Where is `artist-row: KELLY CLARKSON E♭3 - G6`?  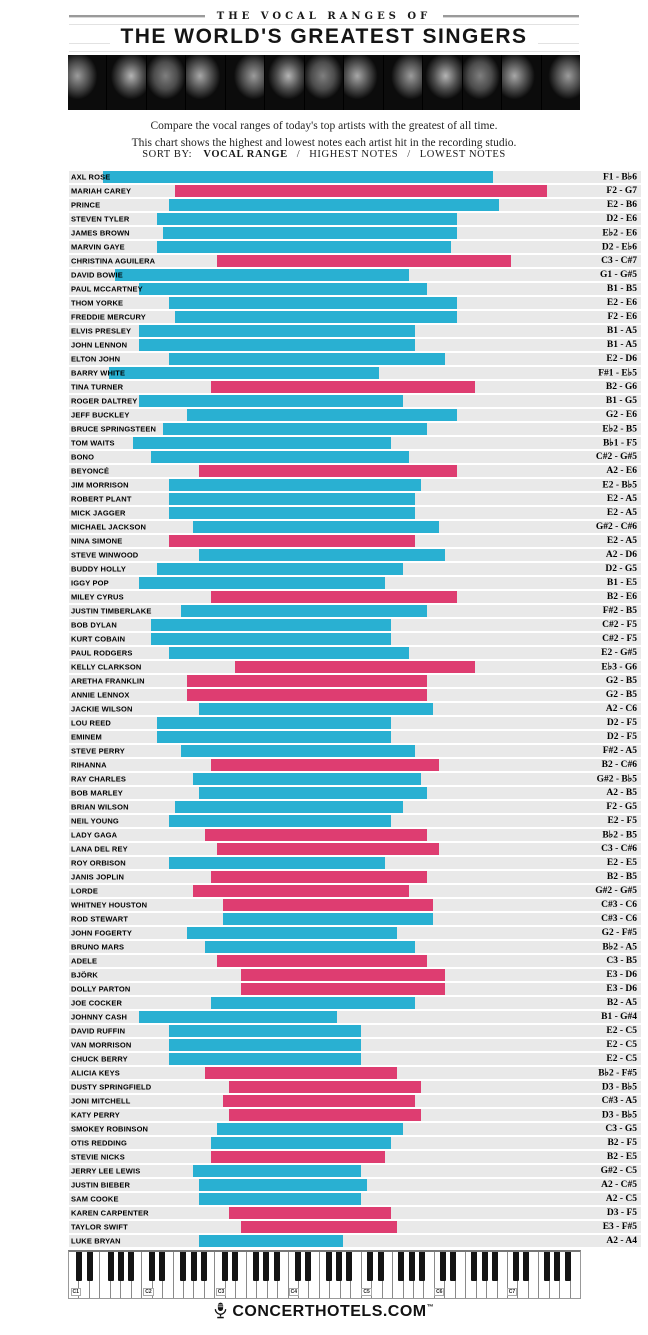
artist-row: KELLY CLARKSON E♭3 - G6 is located at coordinates (355, 667).